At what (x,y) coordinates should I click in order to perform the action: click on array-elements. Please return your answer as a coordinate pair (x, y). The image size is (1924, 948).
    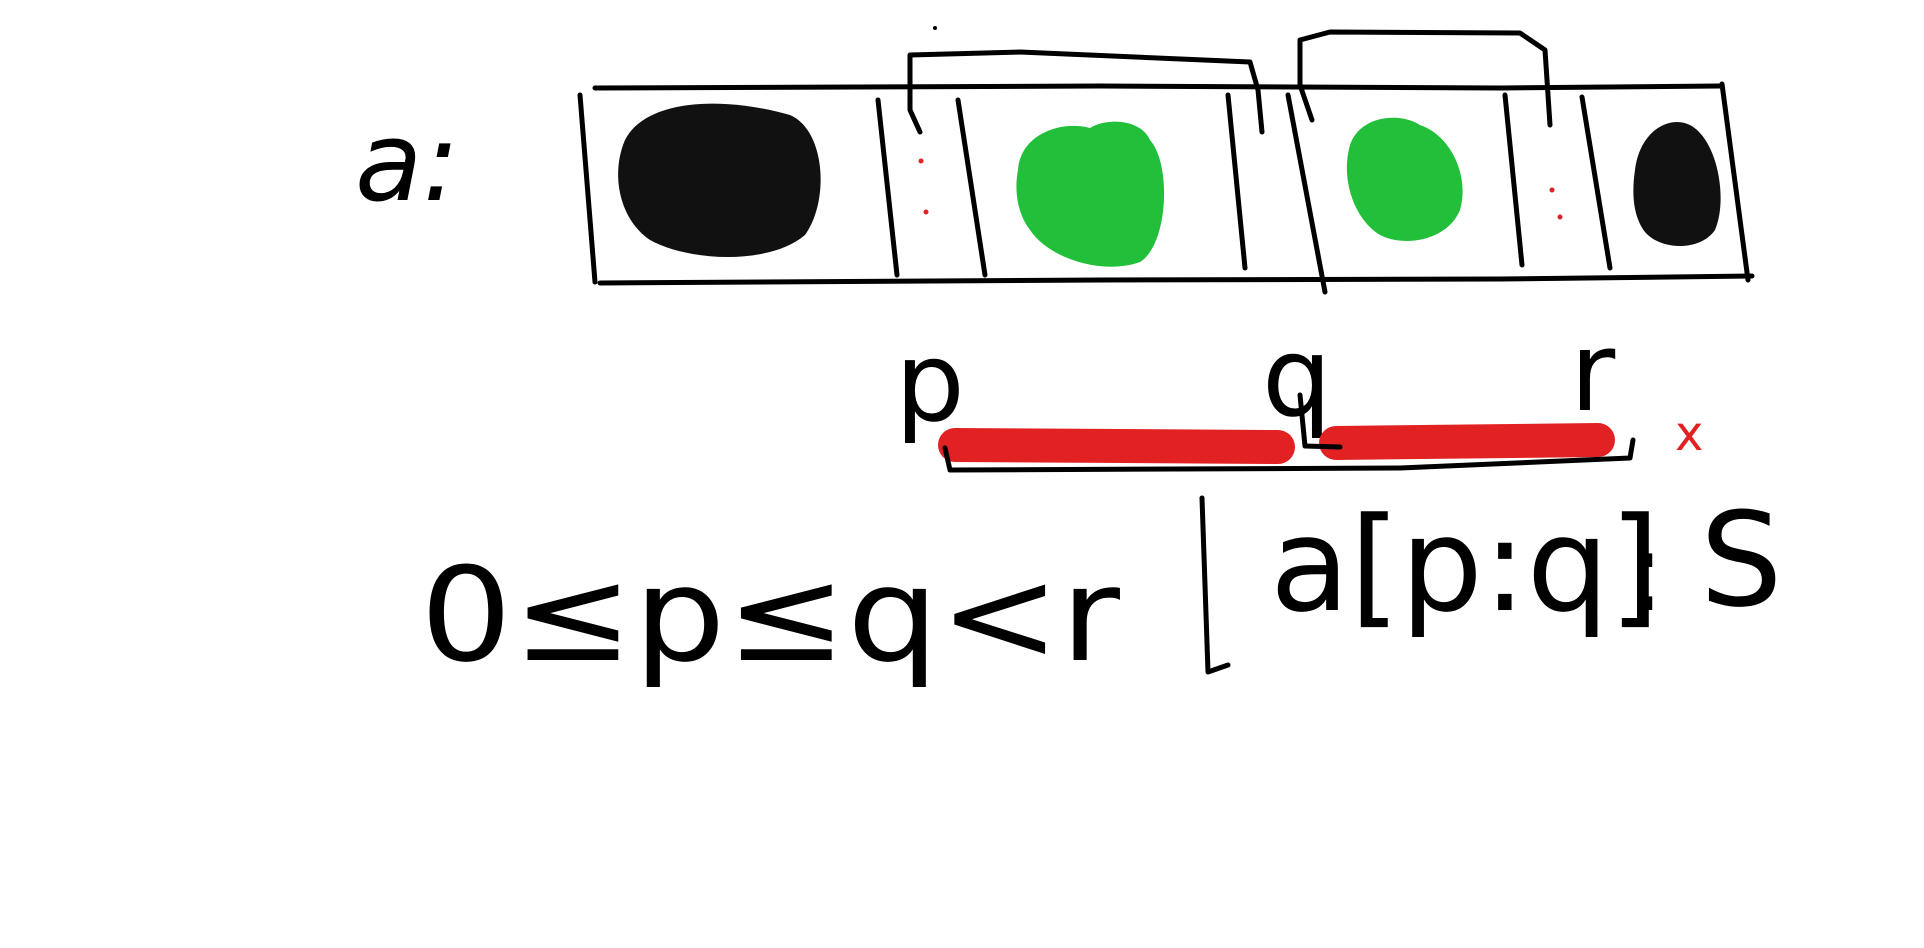
    Looking at the image, I should click on (1169, 185).